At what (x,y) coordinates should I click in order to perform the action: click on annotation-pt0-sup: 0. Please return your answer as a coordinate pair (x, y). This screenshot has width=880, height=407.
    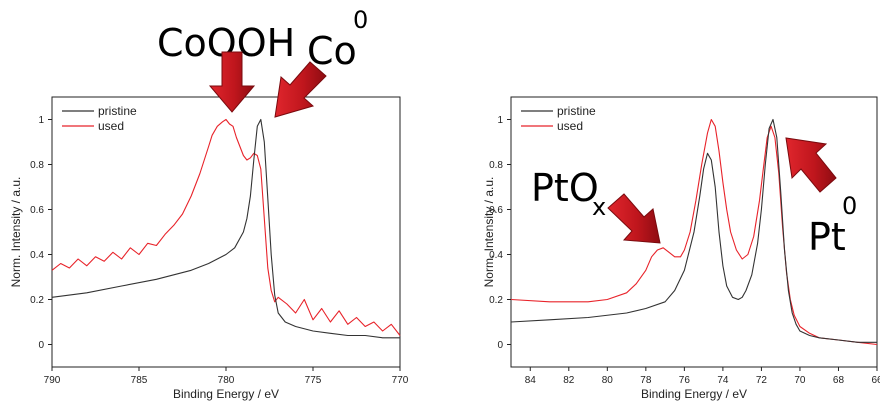
    Looking at the image, I should click on (849, 206).